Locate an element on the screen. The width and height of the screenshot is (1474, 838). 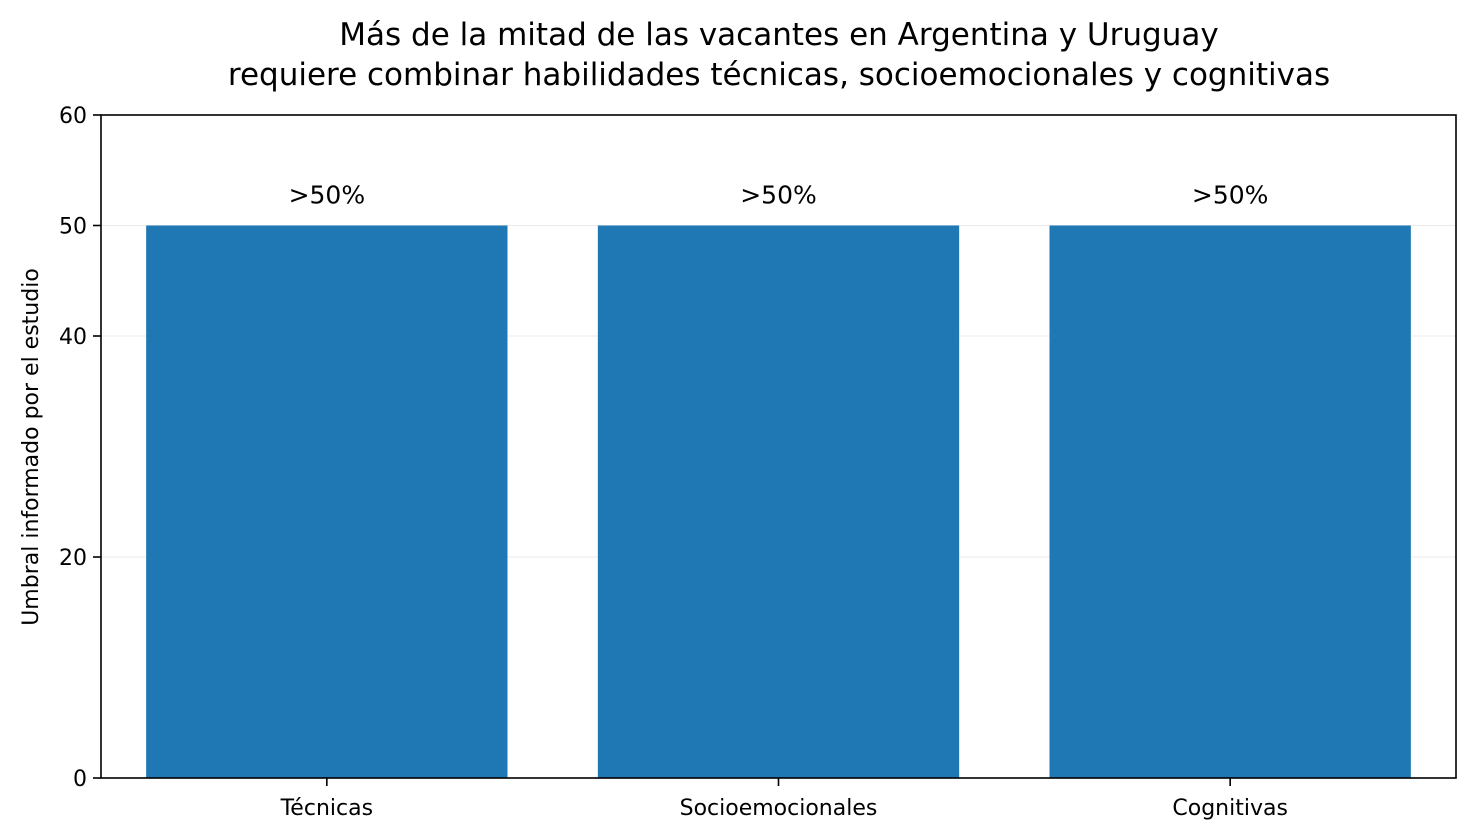
data-label-1: >50% is located at coordinates (778, 195).